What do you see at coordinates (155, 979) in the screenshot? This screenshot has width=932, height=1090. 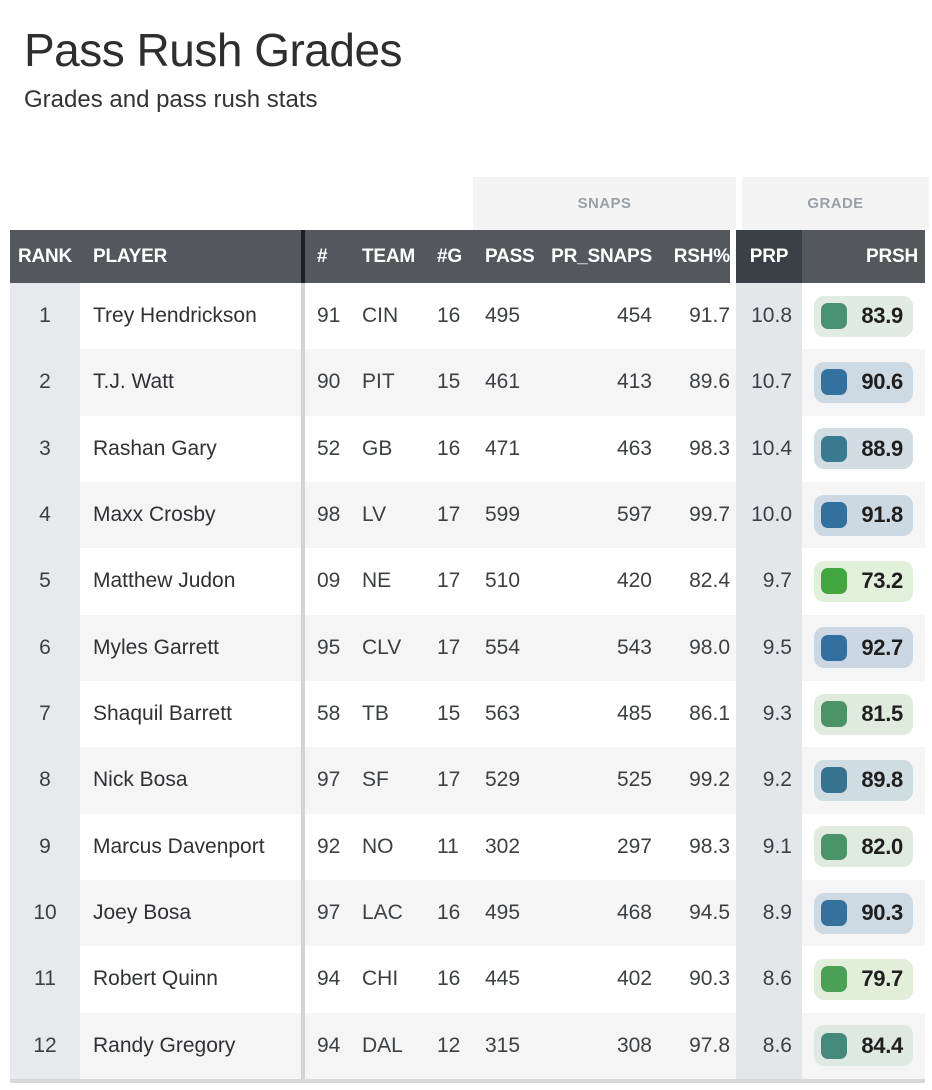 I see `player-name: Robert Quinn` at bounding box center [155, 979].